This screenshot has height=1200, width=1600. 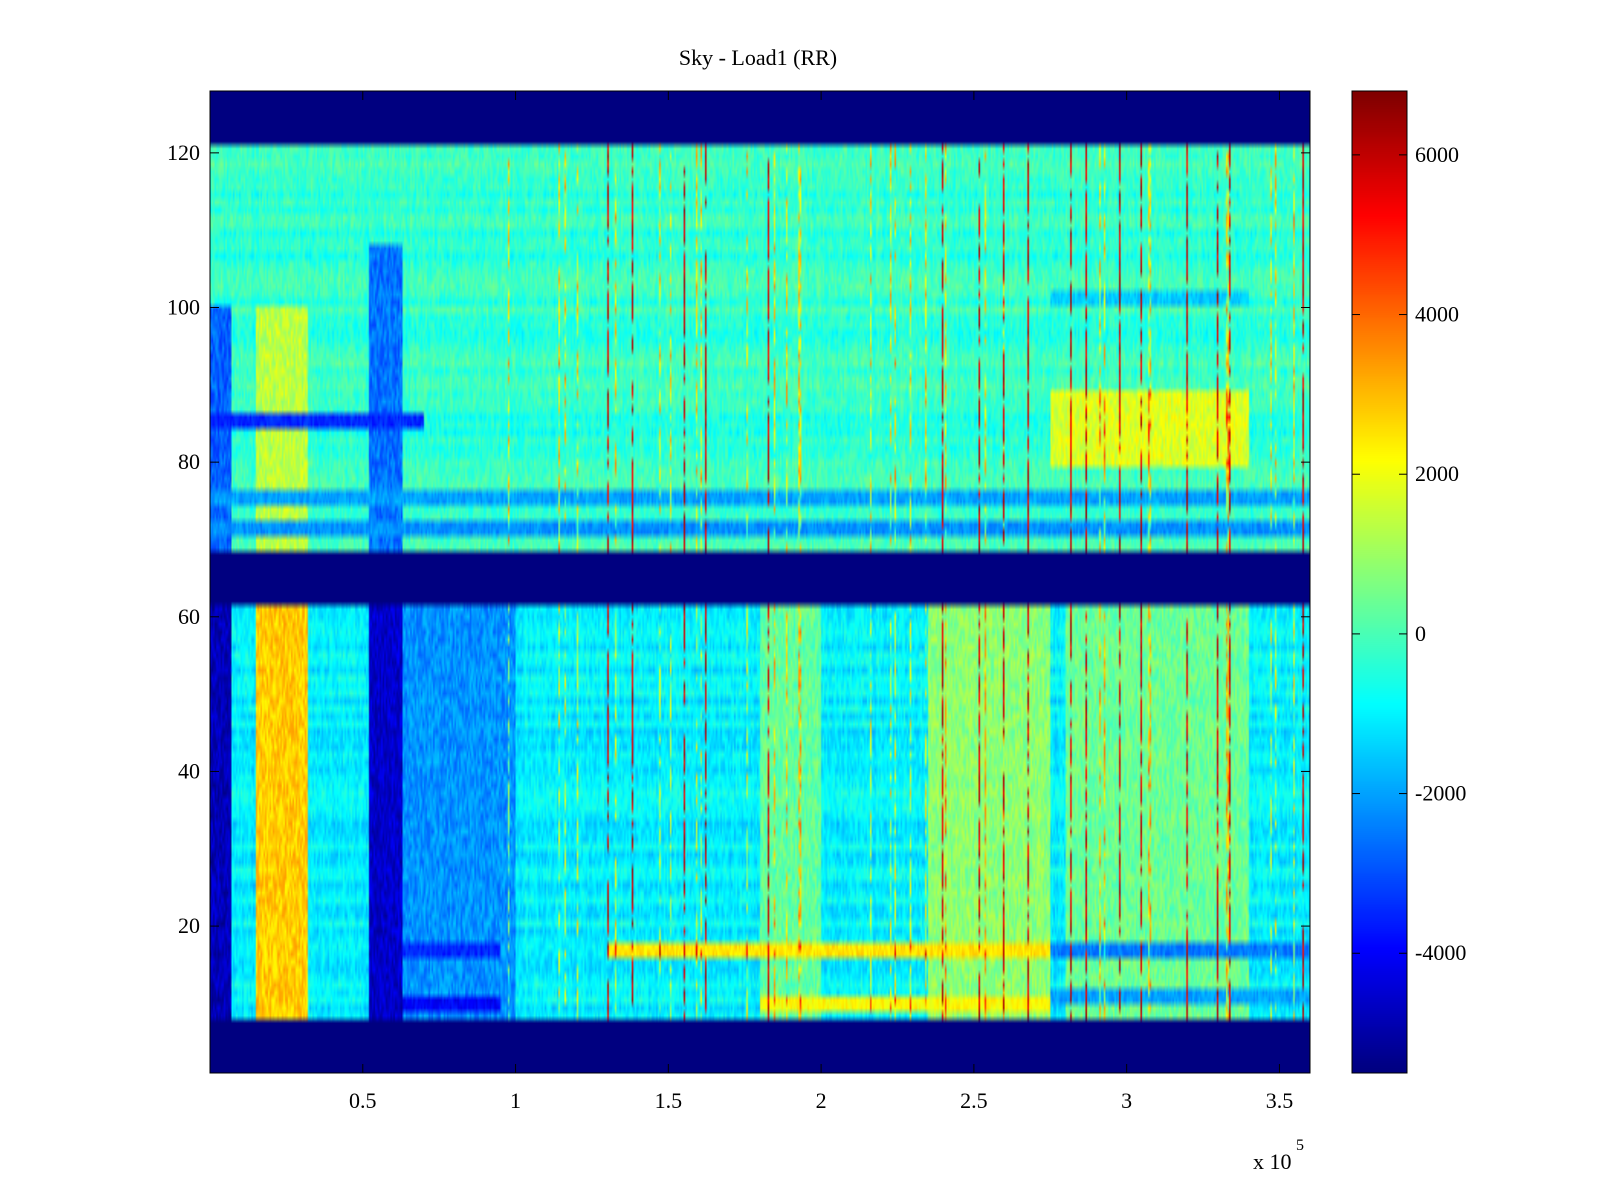 I want to click on colorbar-axis: -4000 -2000 0 2000 4000 6000, so click(x=1409, y=553).